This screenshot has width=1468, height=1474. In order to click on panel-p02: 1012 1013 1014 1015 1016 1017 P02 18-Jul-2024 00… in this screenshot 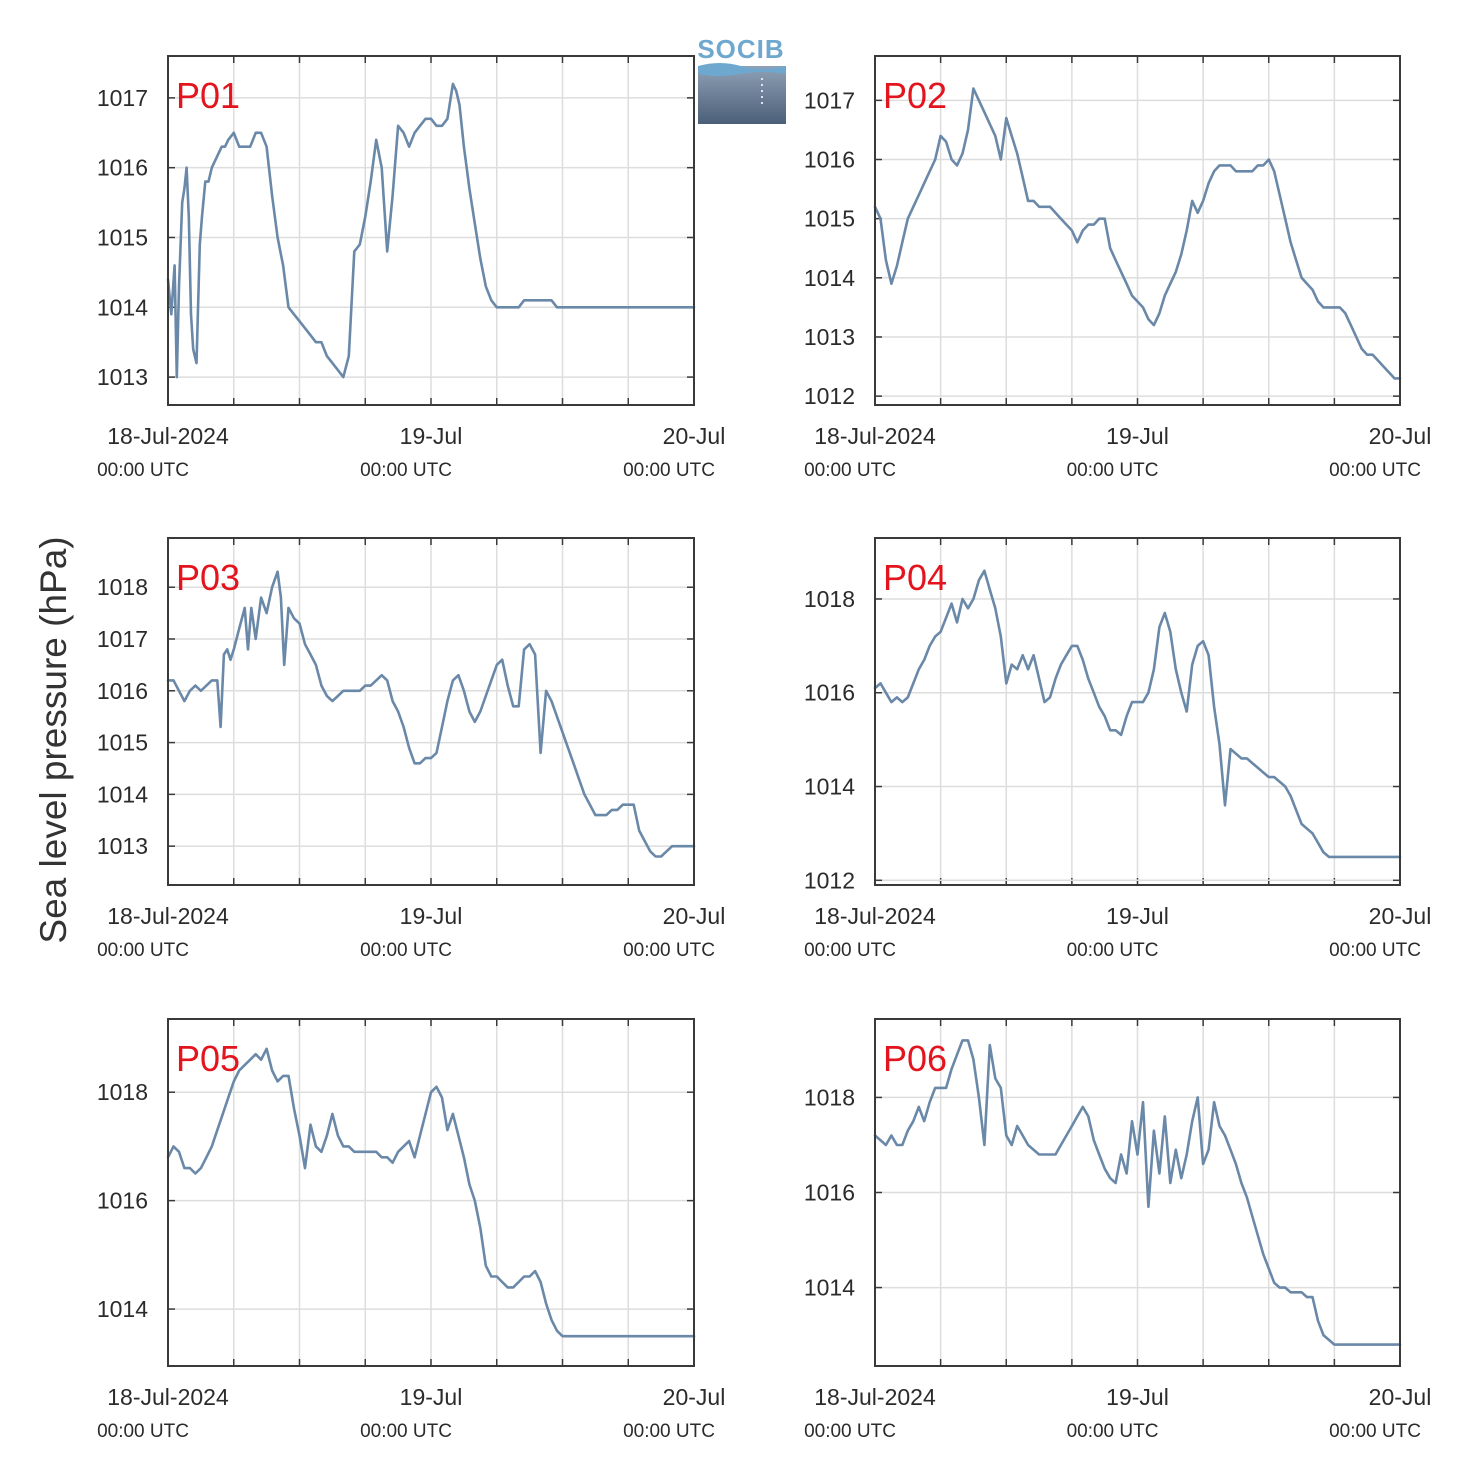, I will do `click(1118, 268)`.